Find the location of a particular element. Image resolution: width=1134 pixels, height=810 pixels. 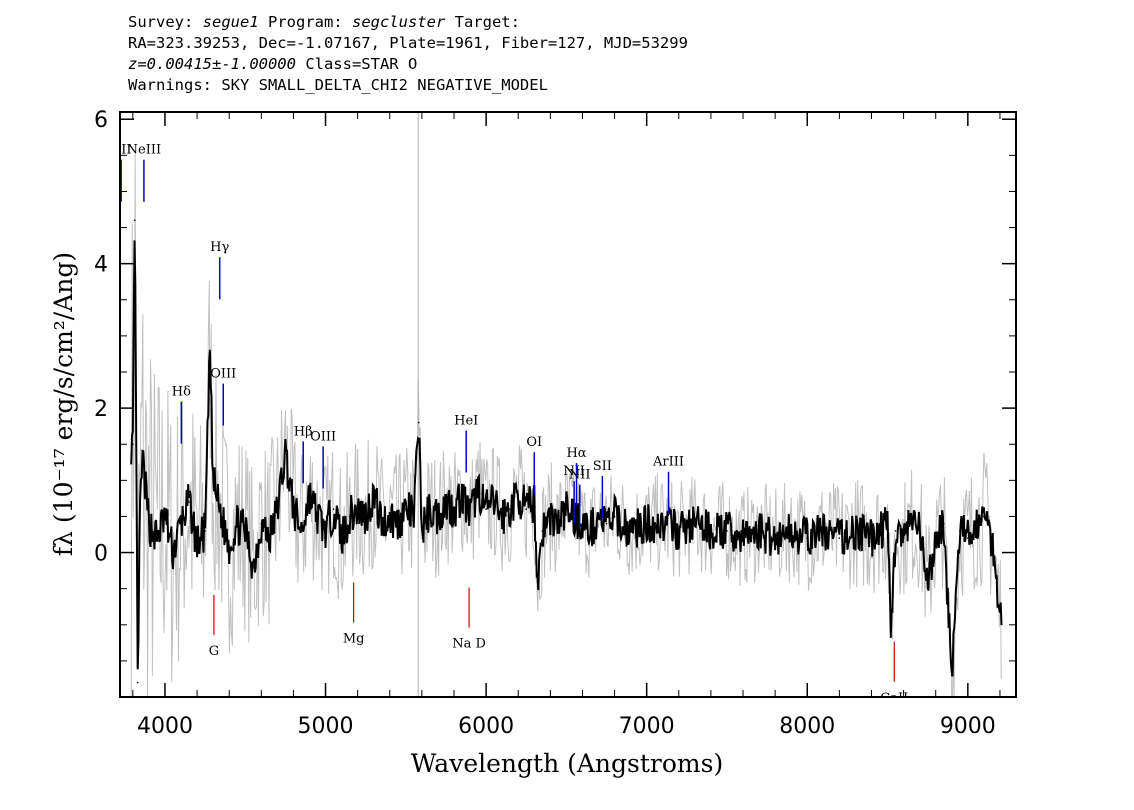

emission-line-label: ArIII is located at coordinates (668, 462).